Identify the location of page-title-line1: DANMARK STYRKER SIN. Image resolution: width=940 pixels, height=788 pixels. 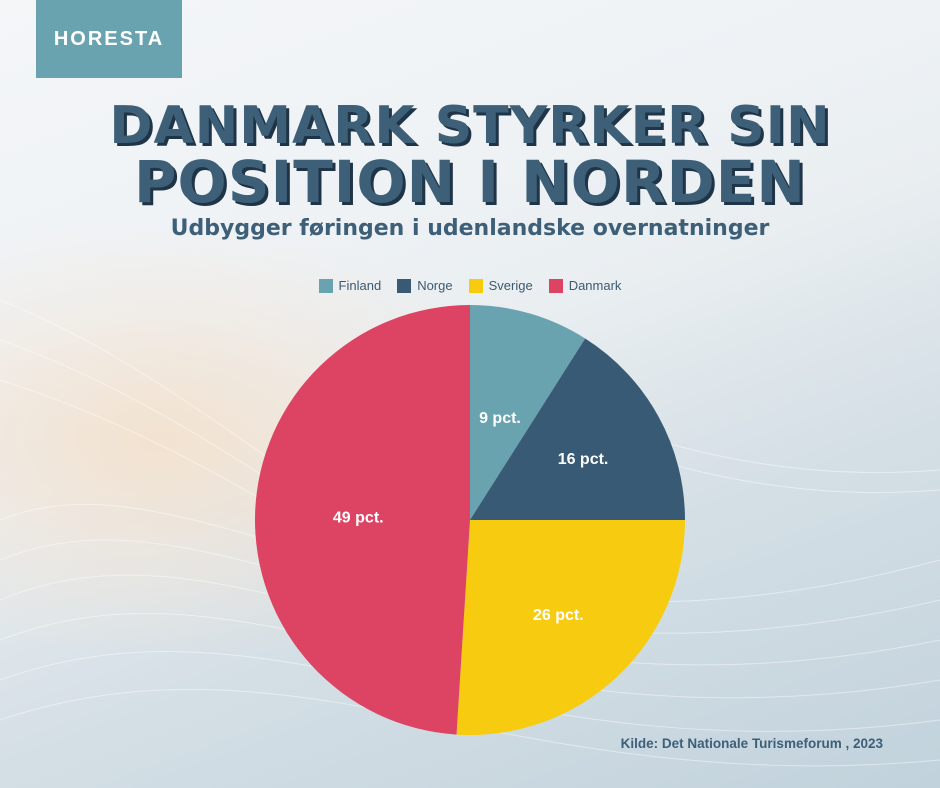
(470, 126).